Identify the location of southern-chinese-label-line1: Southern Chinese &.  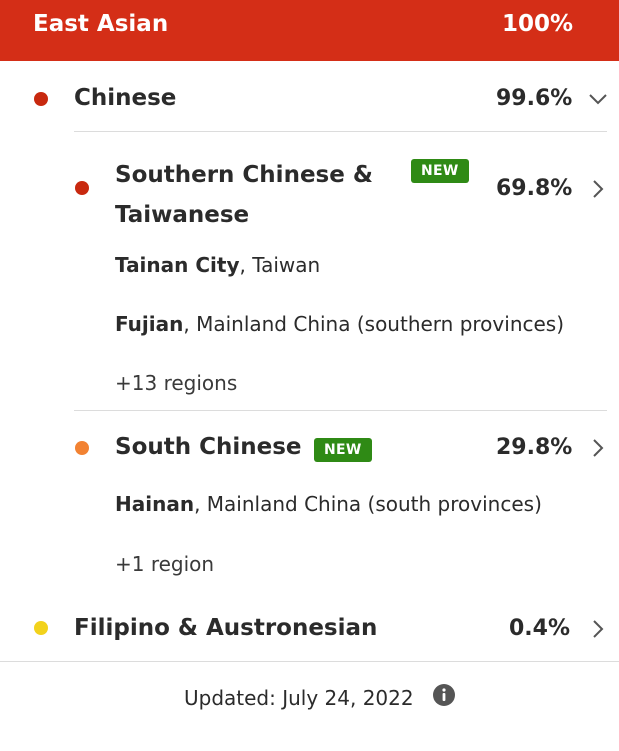
(244, 175).